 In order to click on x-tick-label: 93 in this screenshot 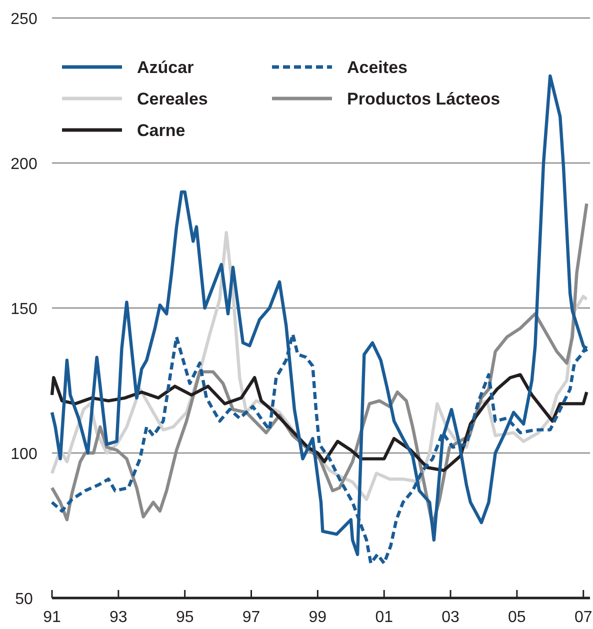, I will do `click(119, 617)`.